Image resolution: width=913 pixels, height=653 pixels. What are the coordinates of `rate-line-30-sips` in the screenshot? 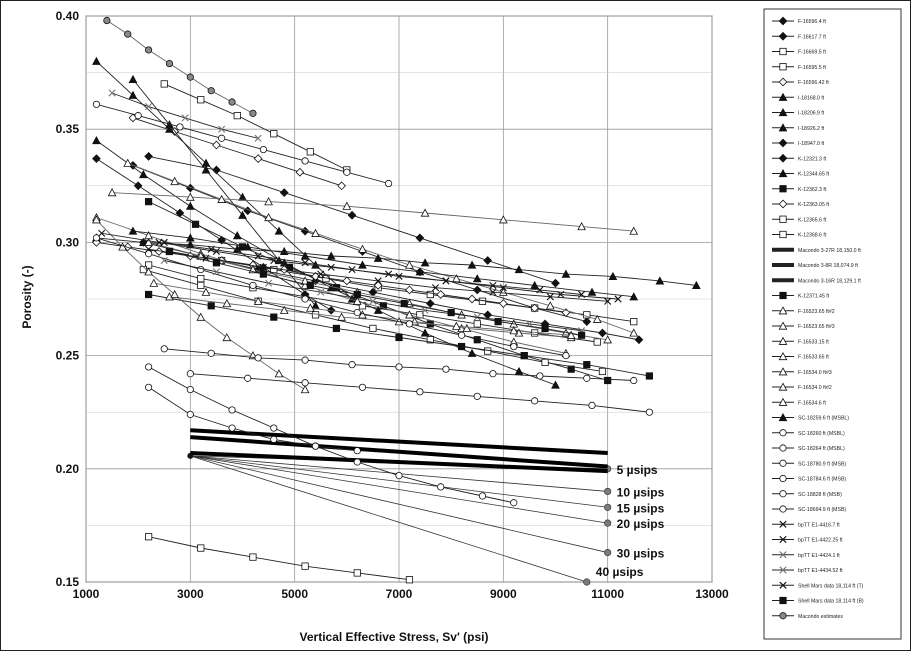 It's located at (399, 504).